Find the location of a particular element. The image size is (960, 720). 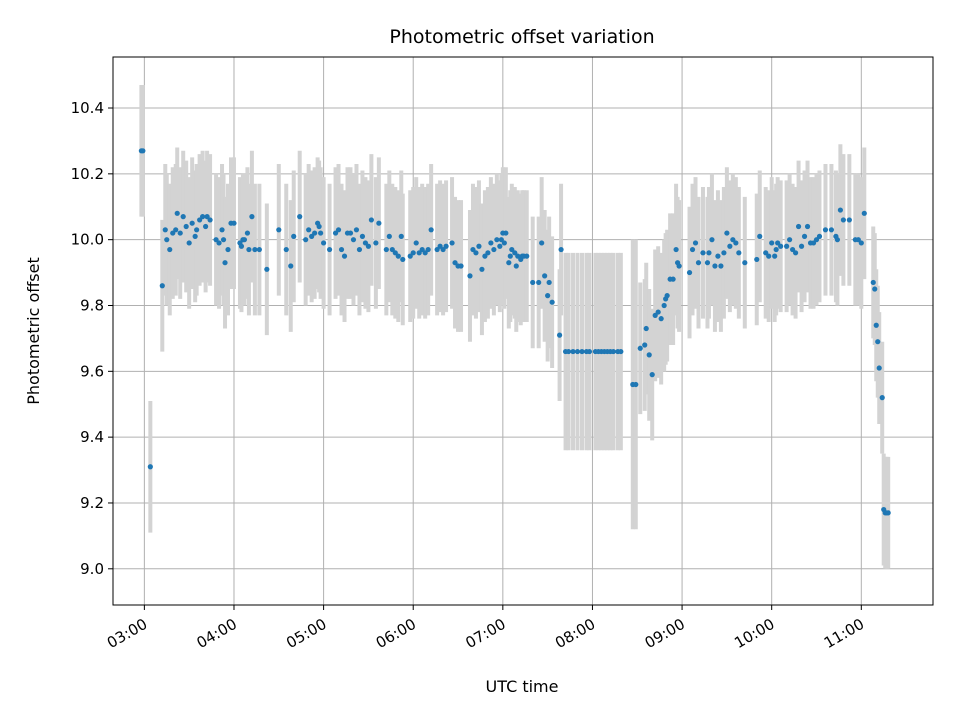

y-tick-label: 9.2 is located at coordinates (92, 503).